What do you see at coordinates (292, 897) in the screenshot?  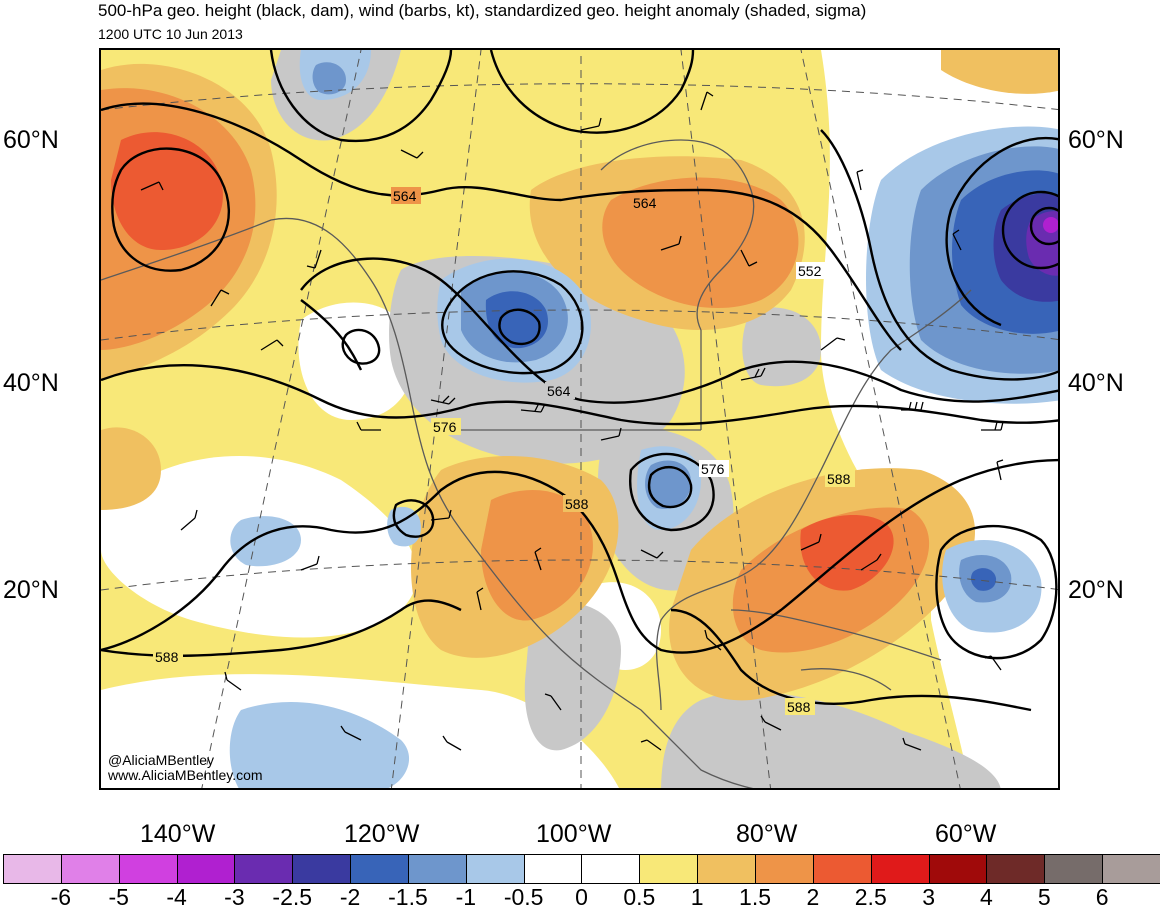 I see `colorbar-tick-label: -2.5` at bounding box center [292, 897].